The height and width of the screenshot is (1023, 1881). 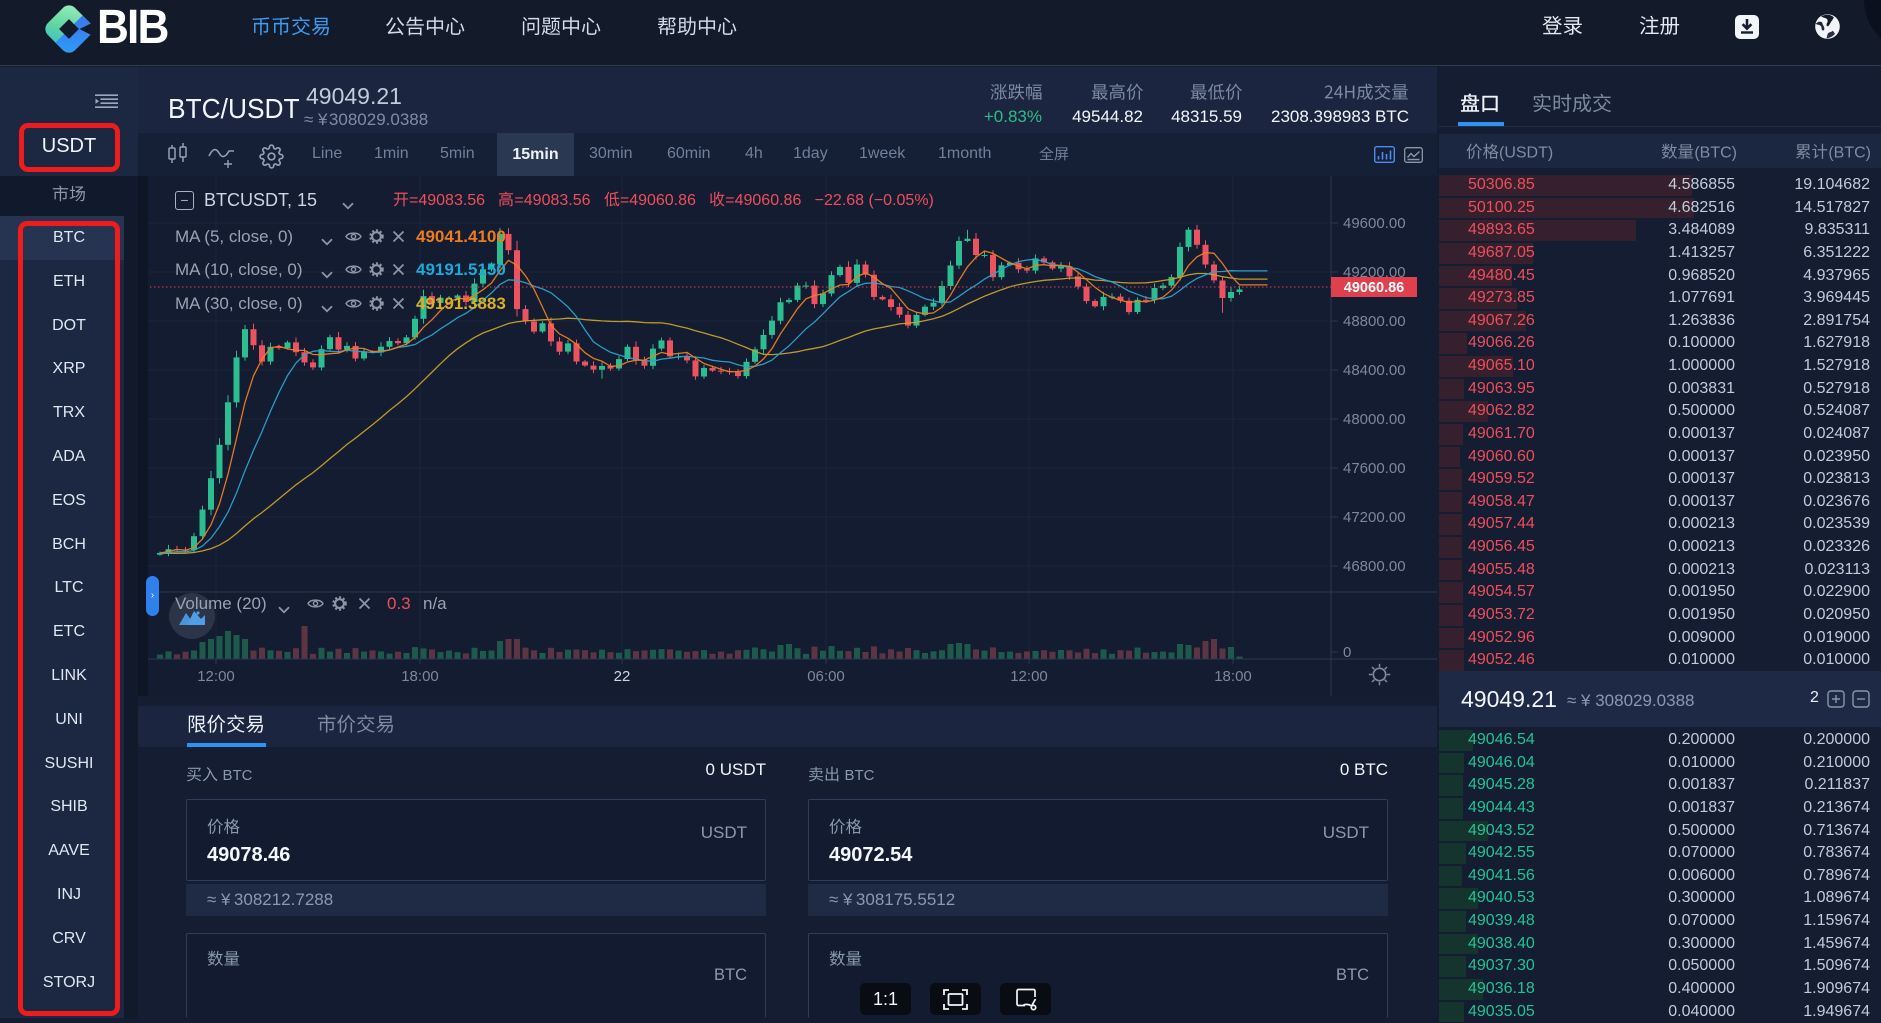 I want to click on svg-text: 49200.00, so click(x=1374, y=272).